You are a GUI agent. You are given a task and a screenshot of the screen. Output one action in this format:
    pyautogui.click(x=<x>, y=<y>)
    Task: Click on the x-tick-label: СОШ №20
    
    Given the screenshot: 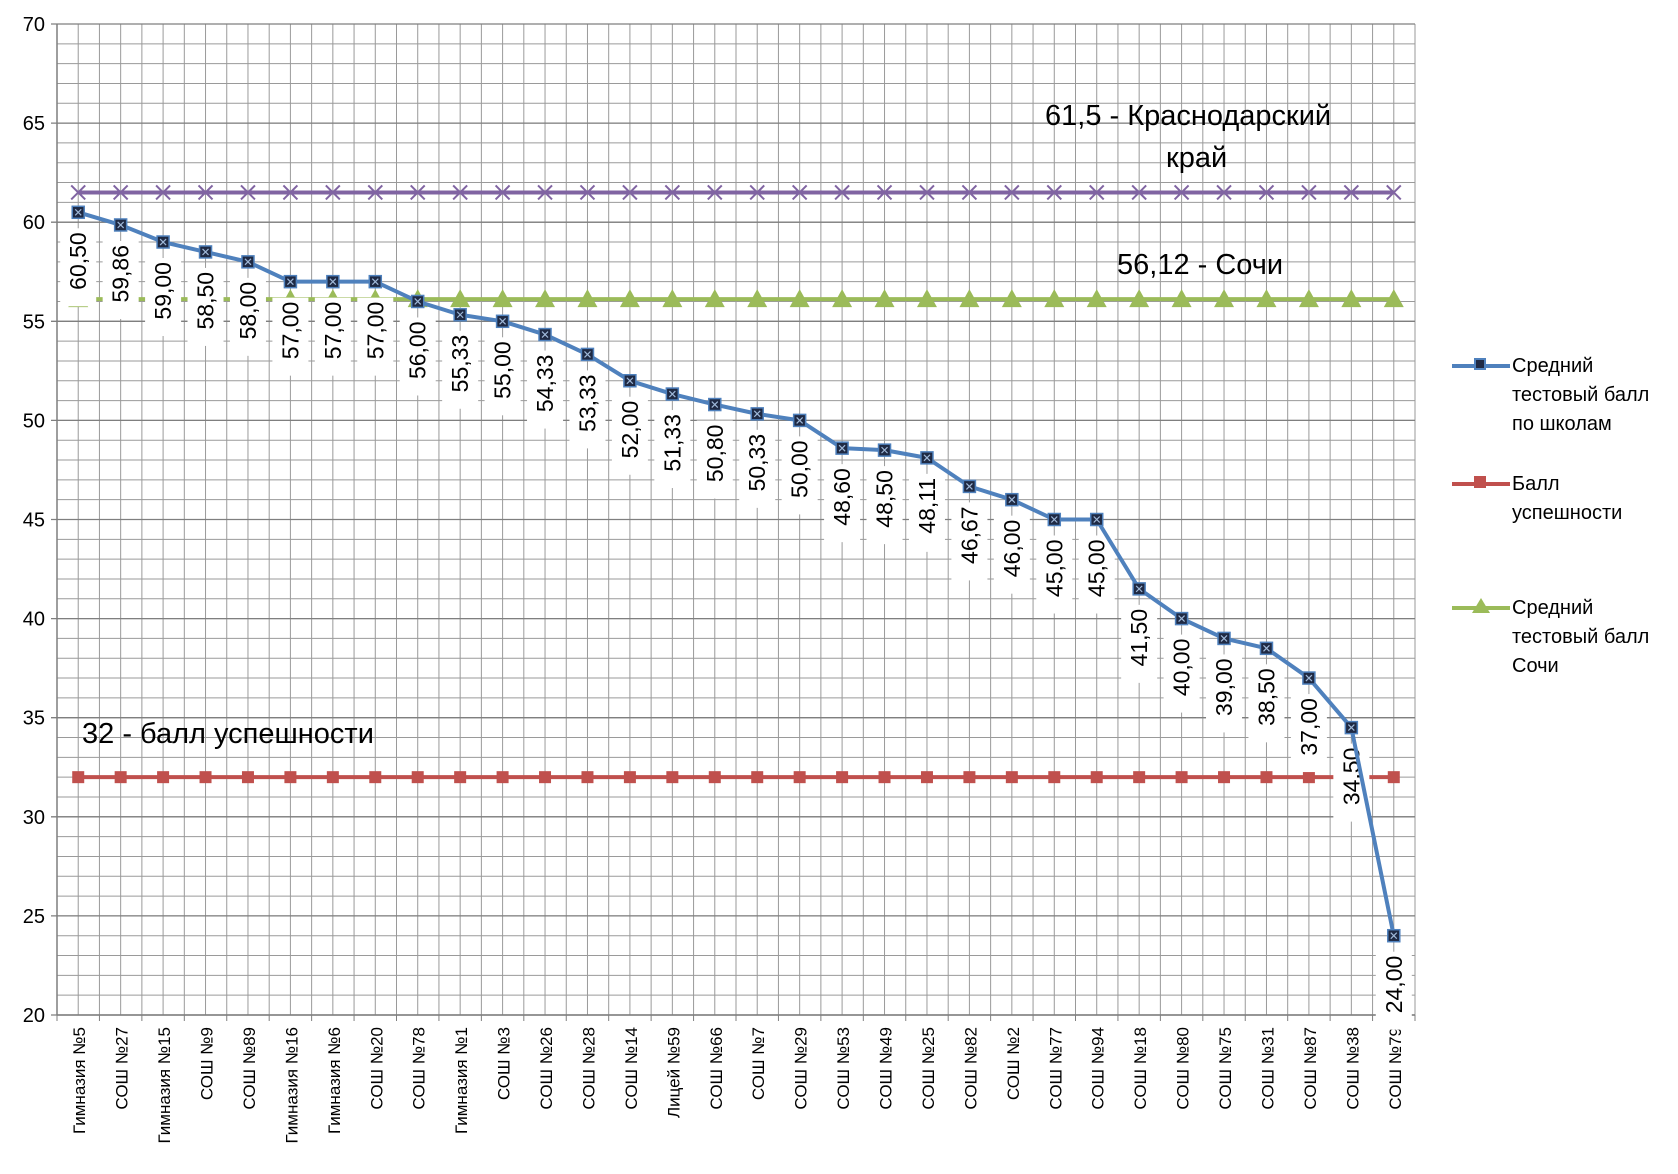 What is the action you would take?
    pyautogui.click(x=376, y=1068)
    